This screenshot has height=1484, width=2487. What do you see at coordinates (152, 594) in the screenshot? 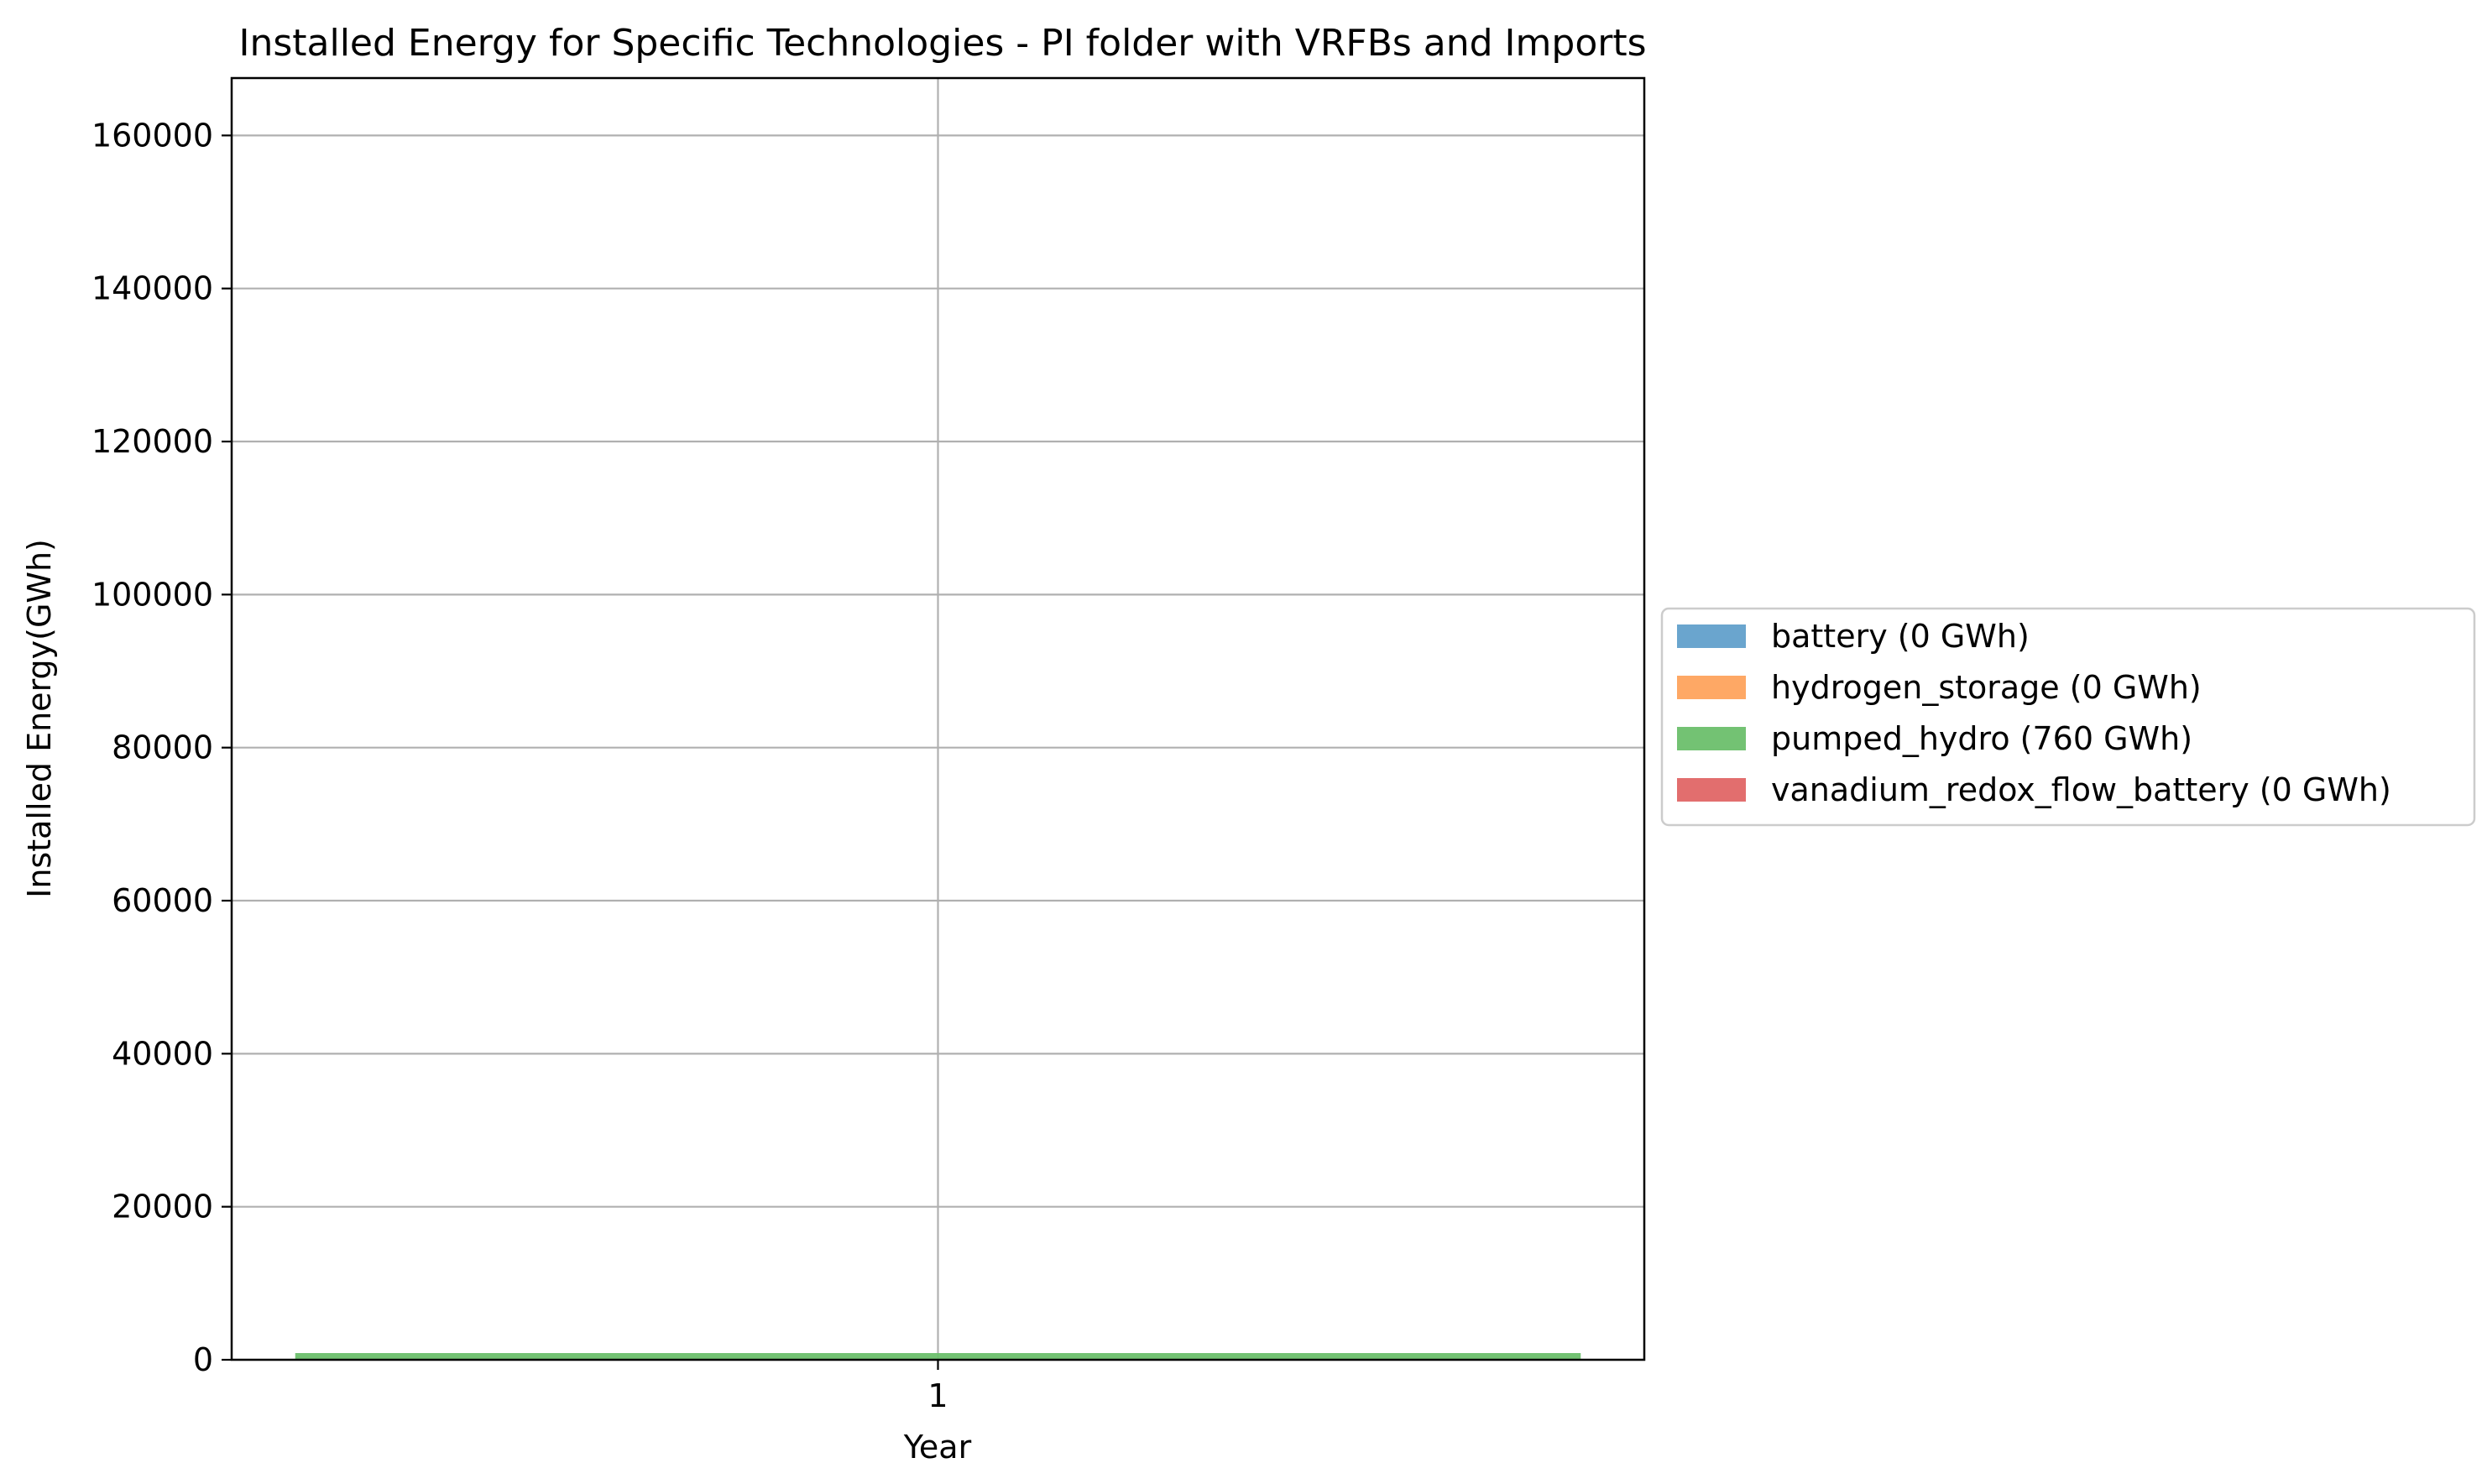
I see `y-tick-label: 100000` at bounding box center [152, 594].